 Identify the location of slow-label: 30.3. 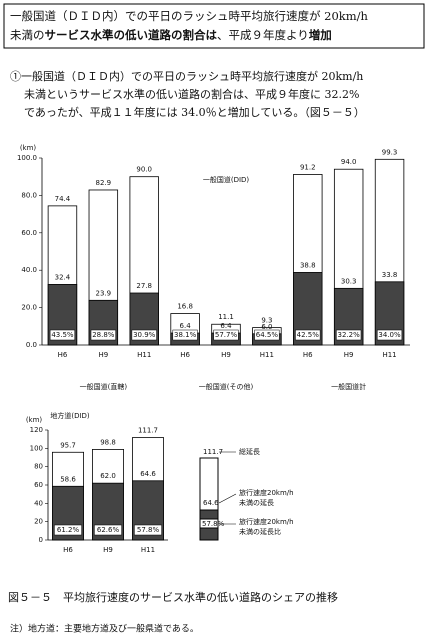
(349, 281).